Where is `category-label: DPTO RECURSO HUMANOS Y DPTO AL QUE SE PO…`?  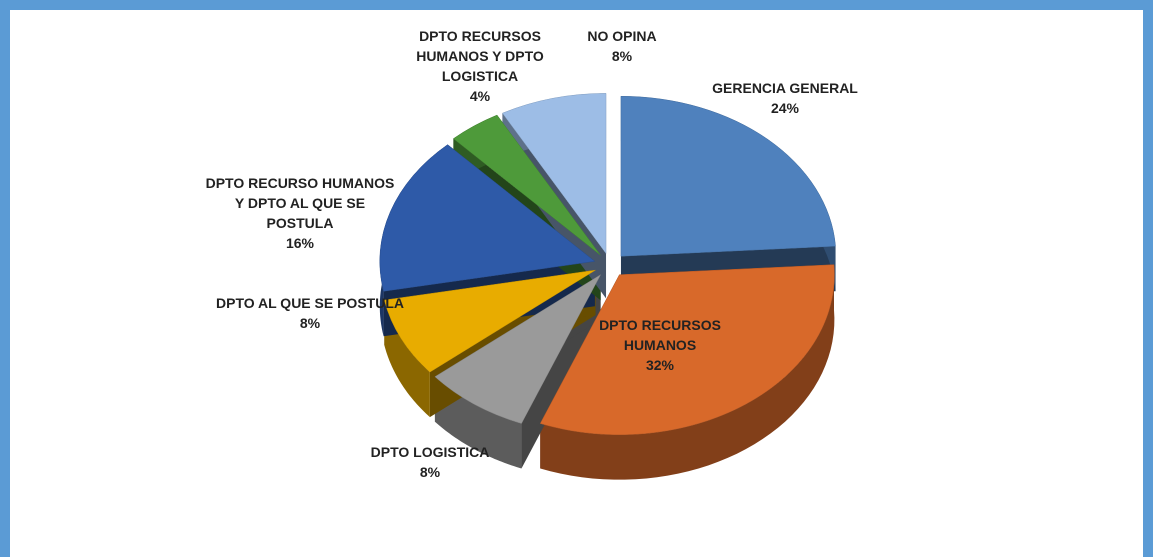
category-label: DPTO RECURSO HUMANOS Y DPTO AL QUE SE PO… is located at coordinates (300, 203).